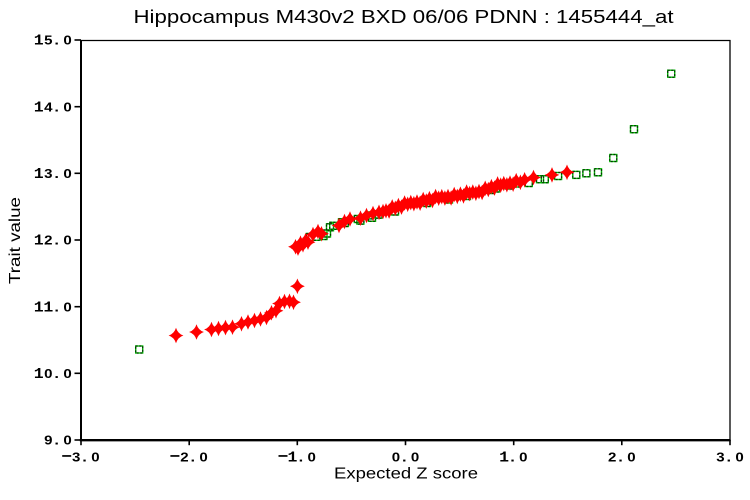 The image size is (750, 500). What do you see at coordinates (48, 440) in the screenshot?
I see `svg-text: 9` at bounding box center [48, 440].